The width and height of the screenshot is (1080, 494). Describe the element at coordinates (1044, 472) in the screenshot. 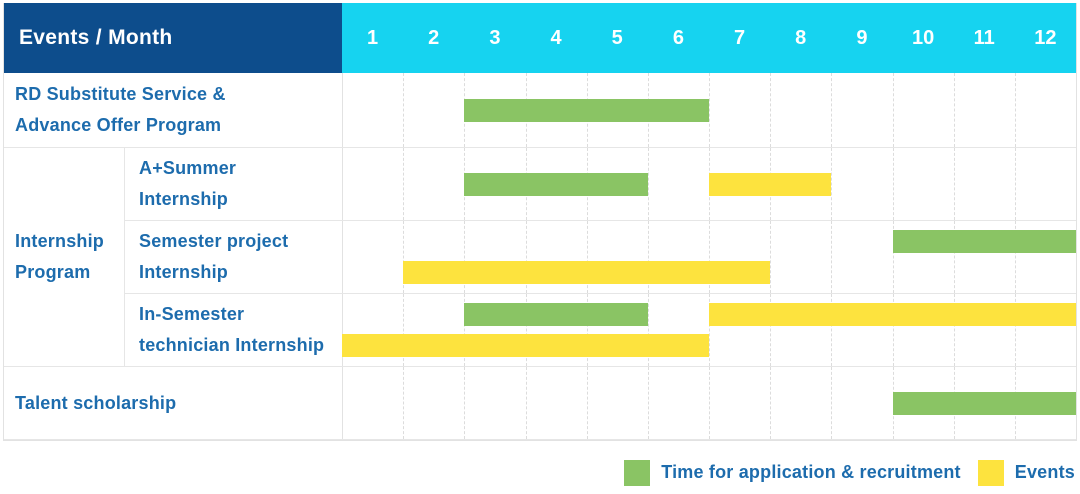

I see `legend-label: Events` at that location.